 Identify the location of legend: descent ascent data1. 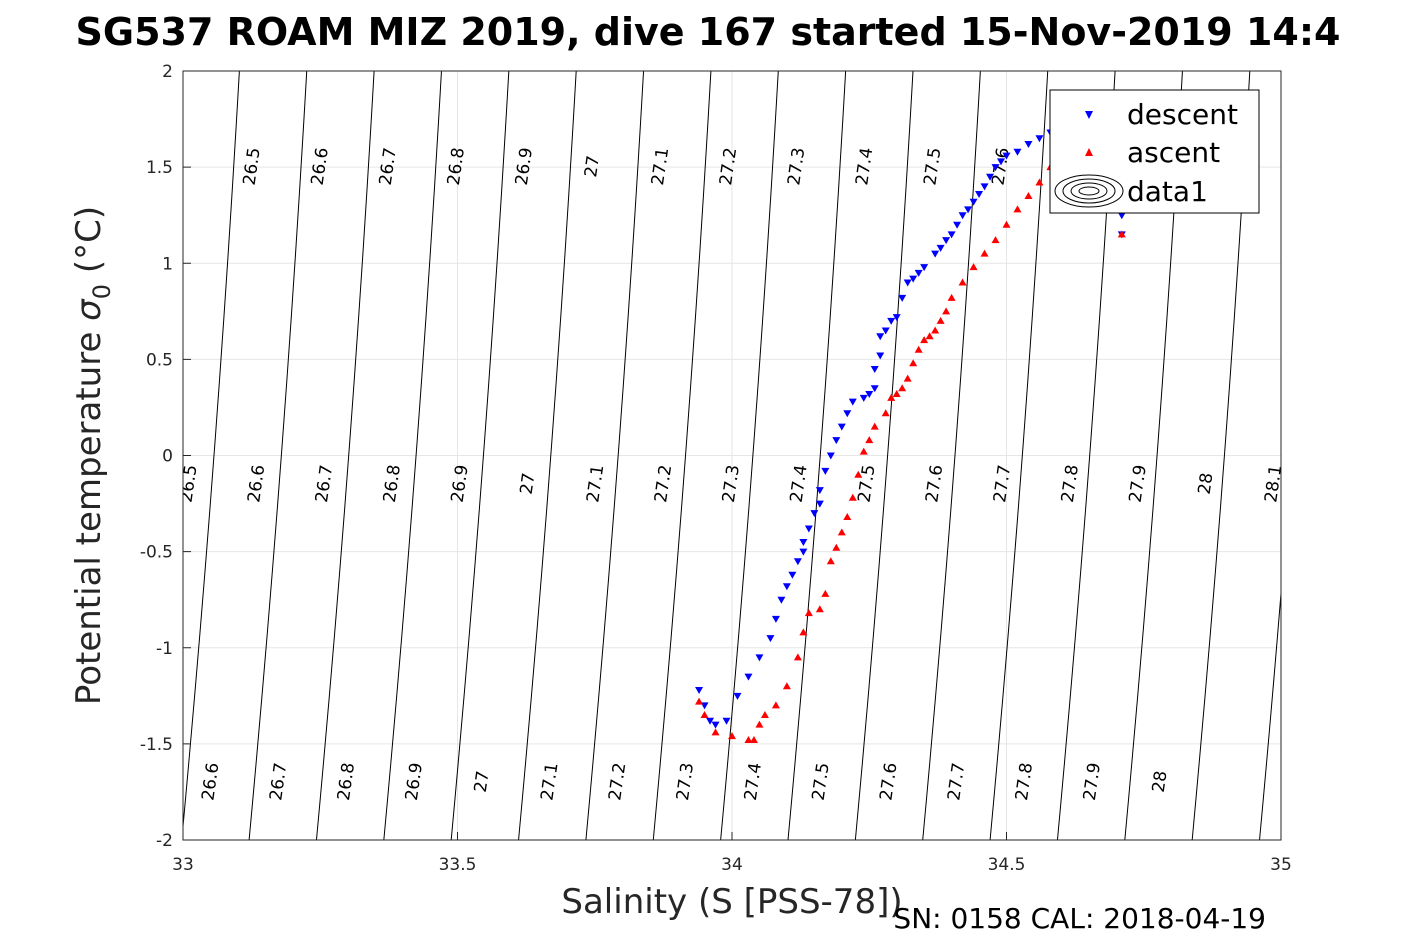
(1154, 151).